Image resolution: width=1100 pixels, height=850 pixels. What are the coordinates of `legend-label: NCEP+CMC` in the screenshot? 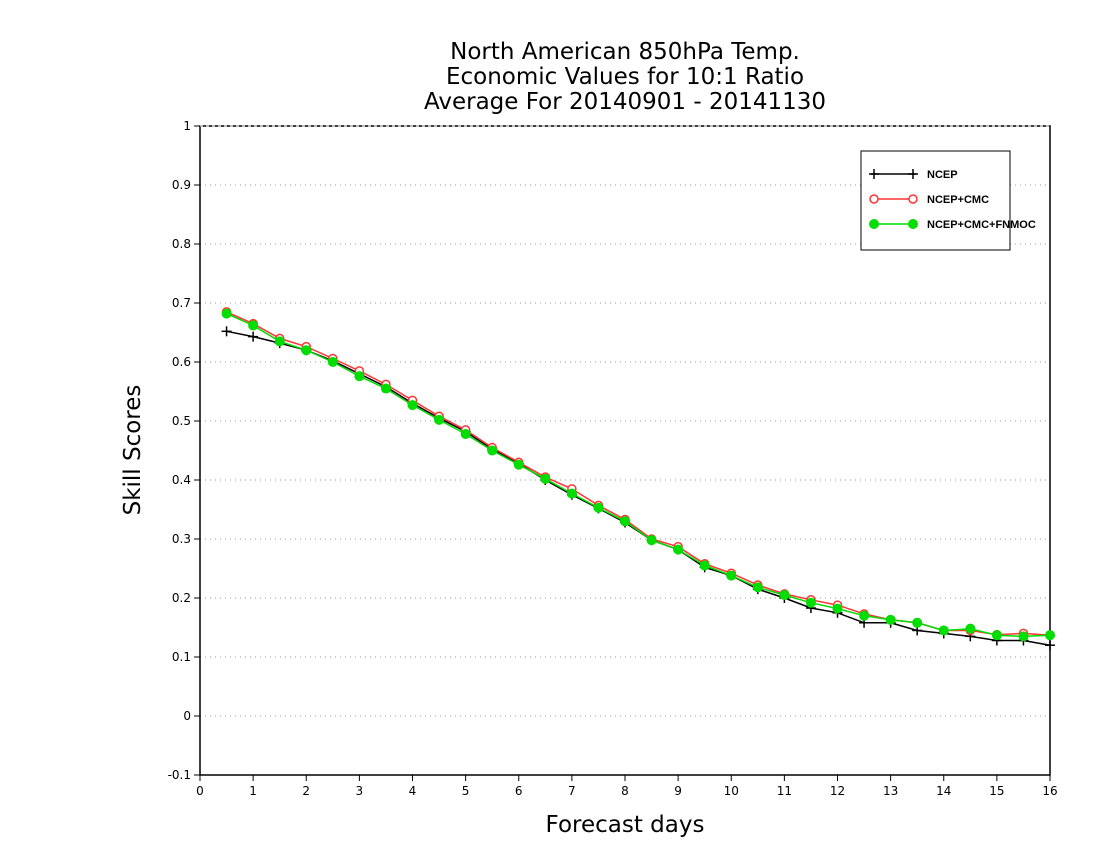 It's located at (958, 200).